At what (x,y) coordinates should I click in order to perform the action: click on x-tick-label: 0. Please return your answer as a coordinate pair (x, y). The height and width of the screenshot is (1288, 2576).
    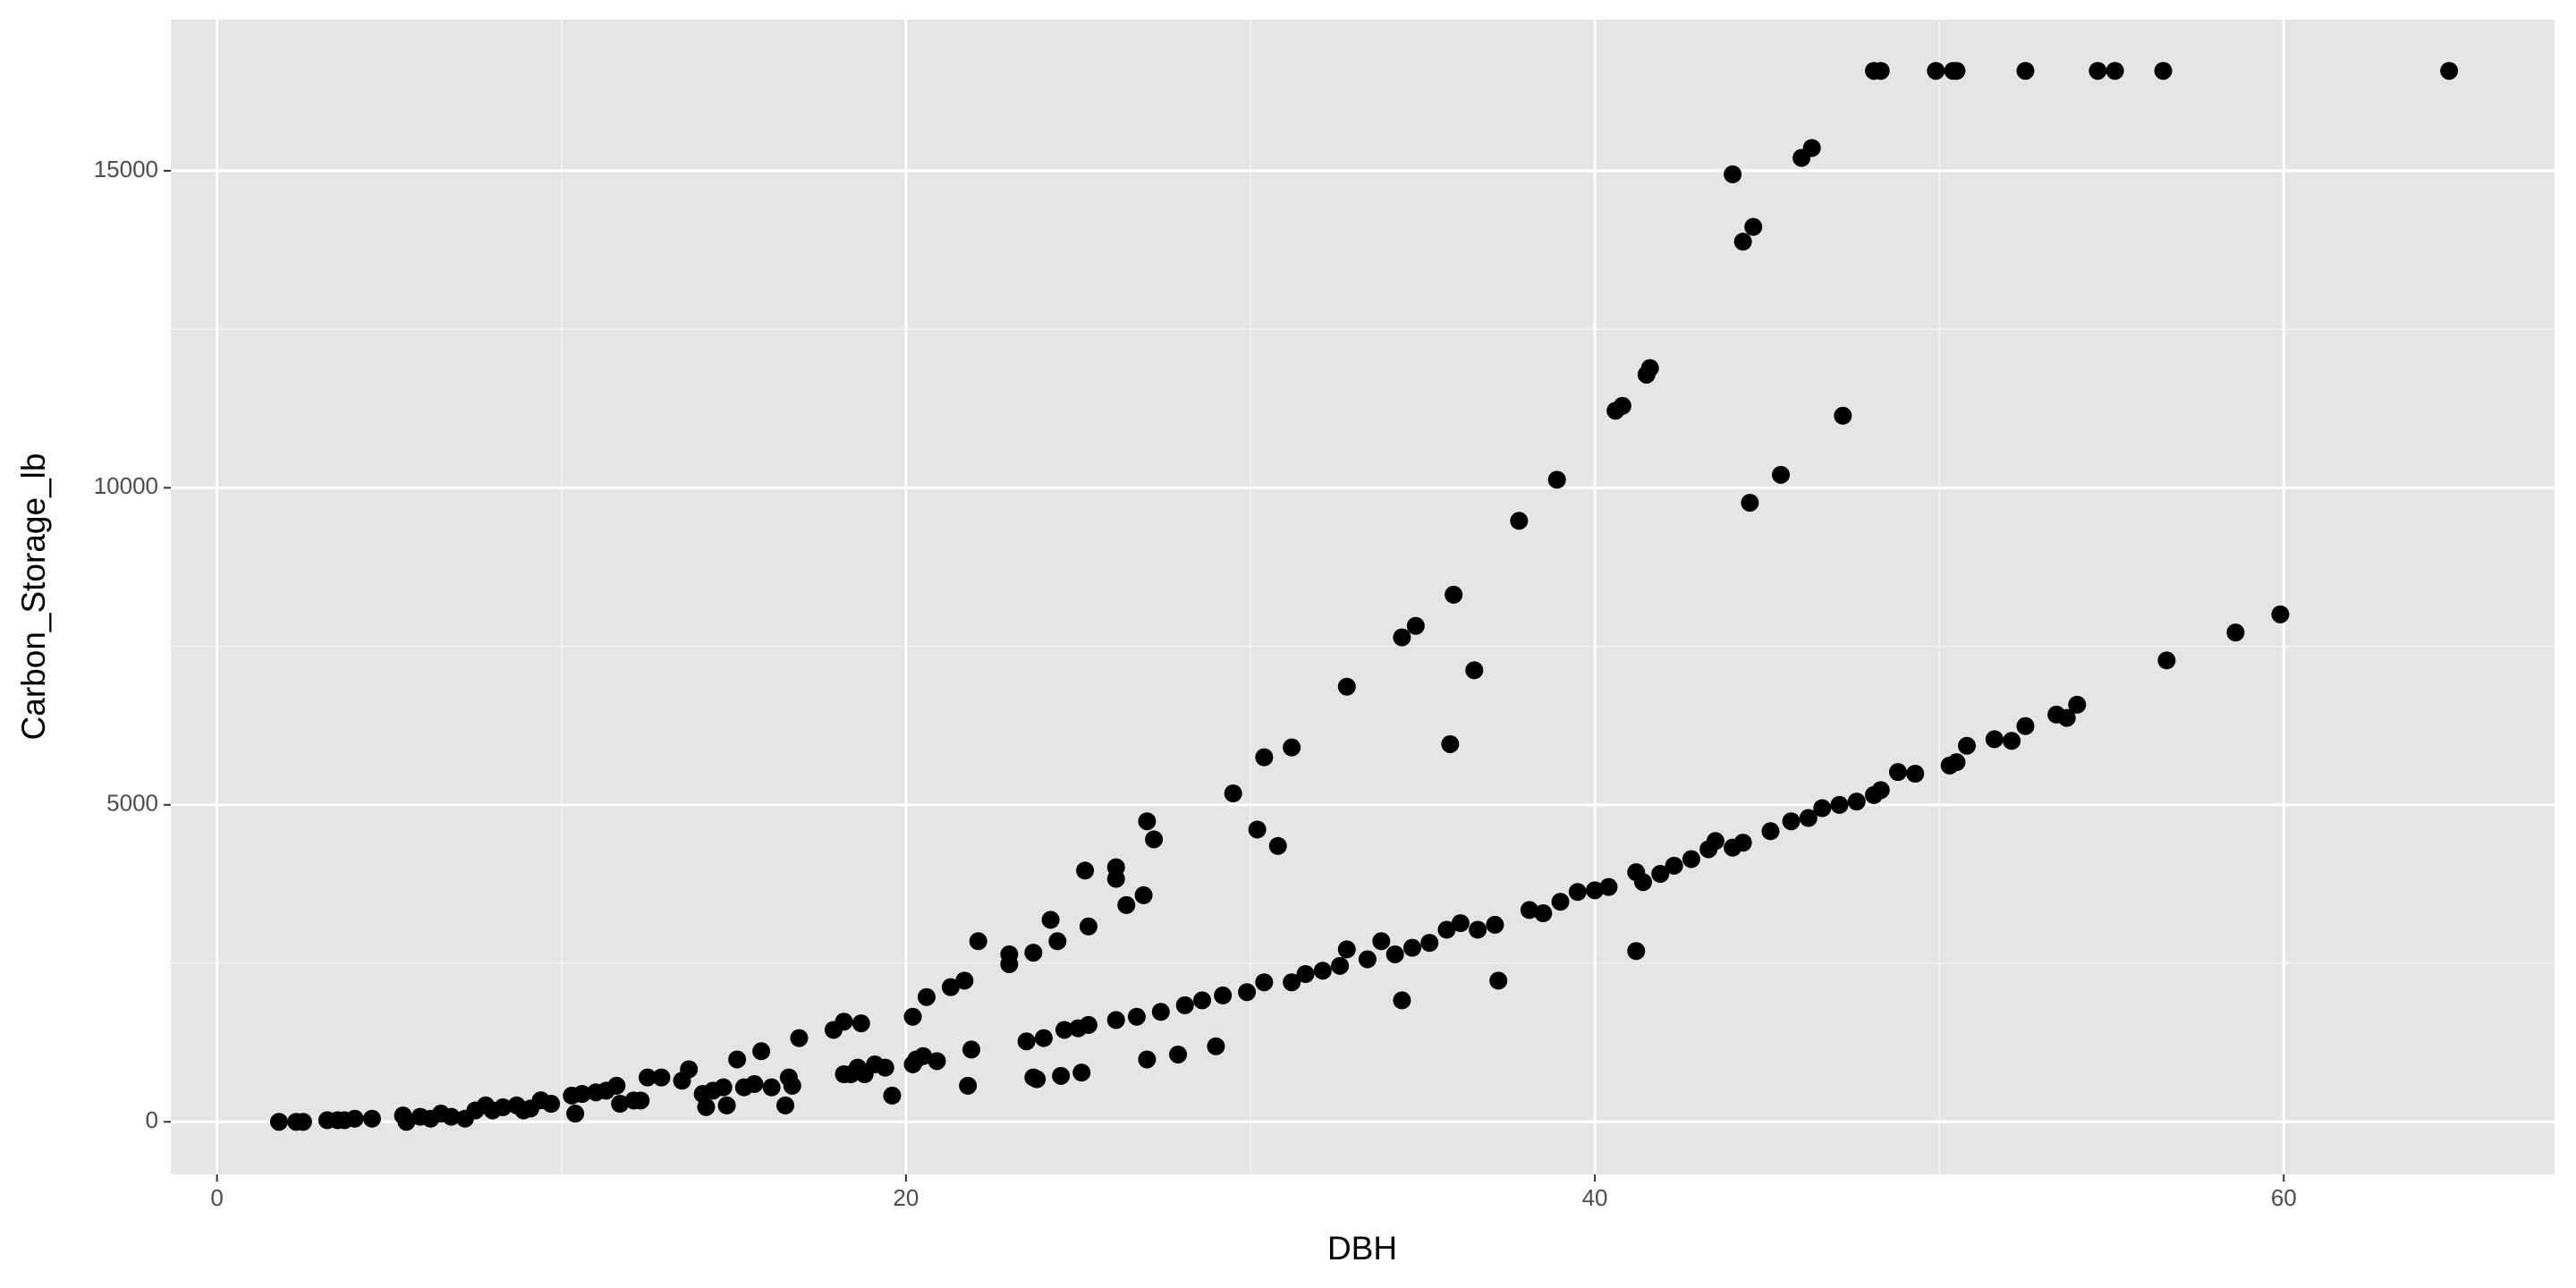
    Looking at the image, I should click on (216, 1197).